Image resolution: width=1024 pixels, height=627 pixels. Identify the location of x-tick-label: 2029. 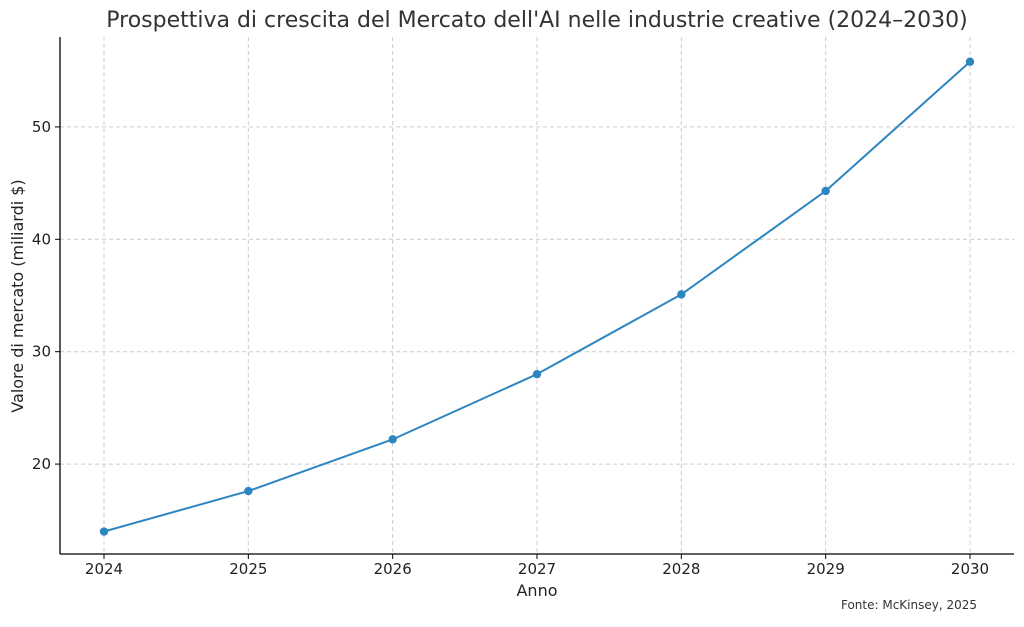
(826, 569).